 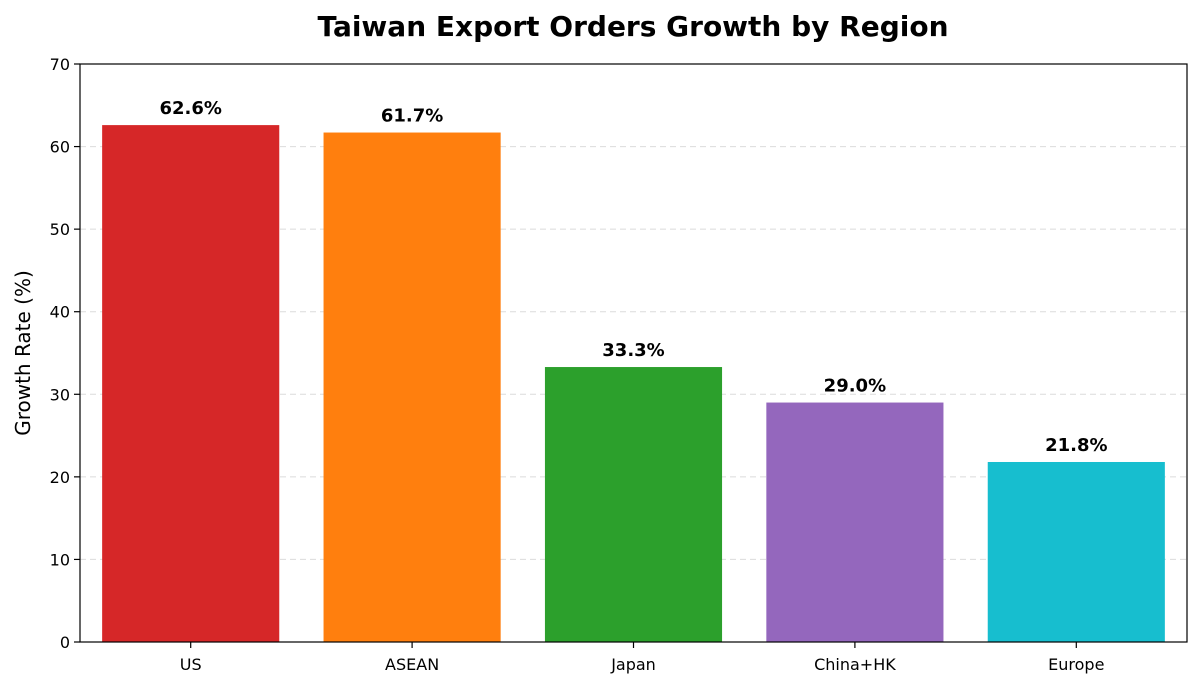 I want to click on data-label: 29.0%, so click(x=855, y=386).